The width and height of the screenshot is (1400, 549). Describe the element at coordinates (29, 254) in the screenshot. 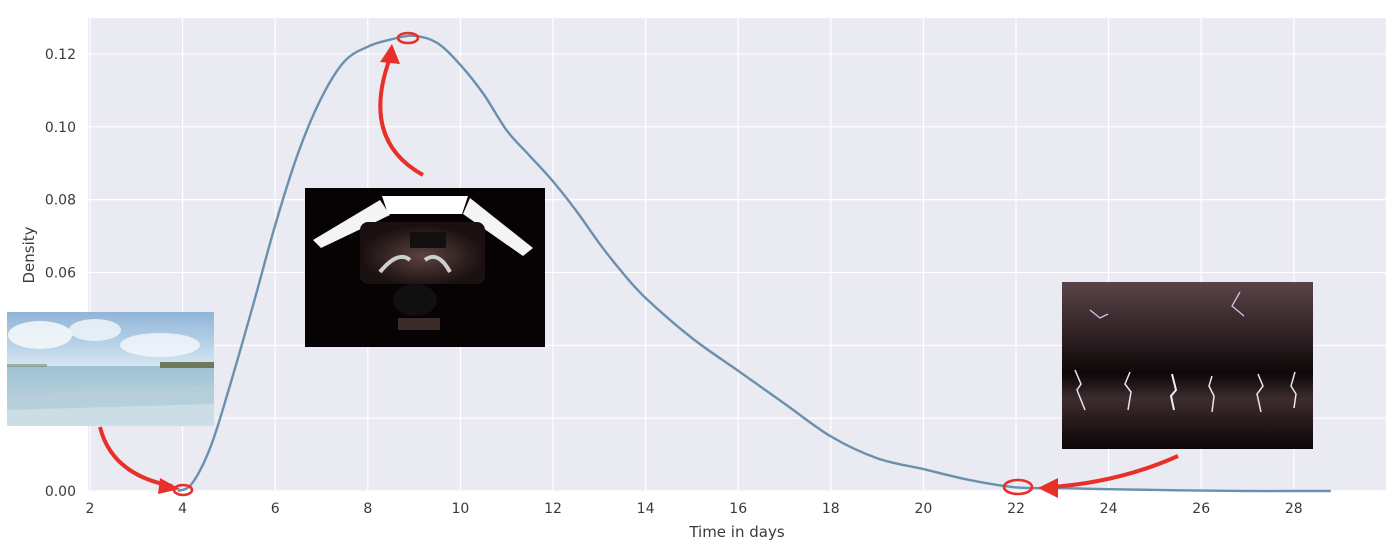

I see `y-axis-label: Density` at that location.